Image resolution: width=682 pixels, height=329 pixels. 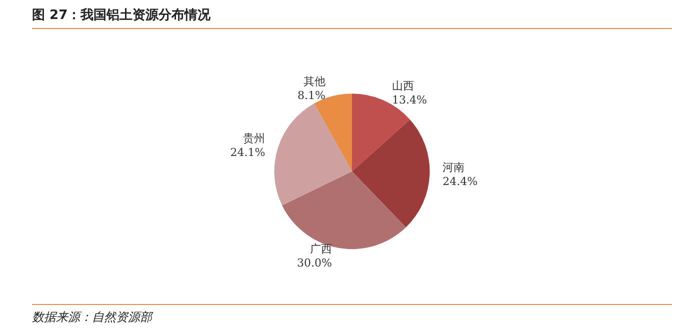 What do you see at coordinates (352, 17) in the screenshot?
I see `text: 图 27：我国铝土资源分布情况` at bounding box center [352, 17].